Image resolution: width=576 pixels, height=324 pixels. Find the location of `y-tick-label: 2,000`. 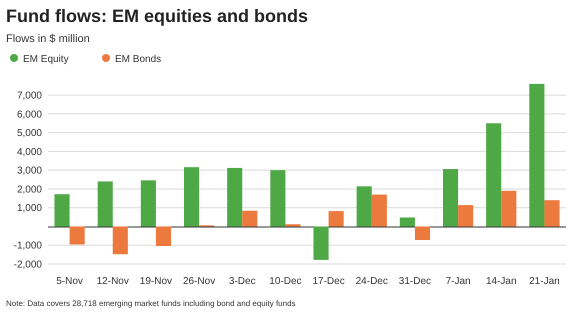

y-tick-label: 2,000 is located at coordinates (29, 190).